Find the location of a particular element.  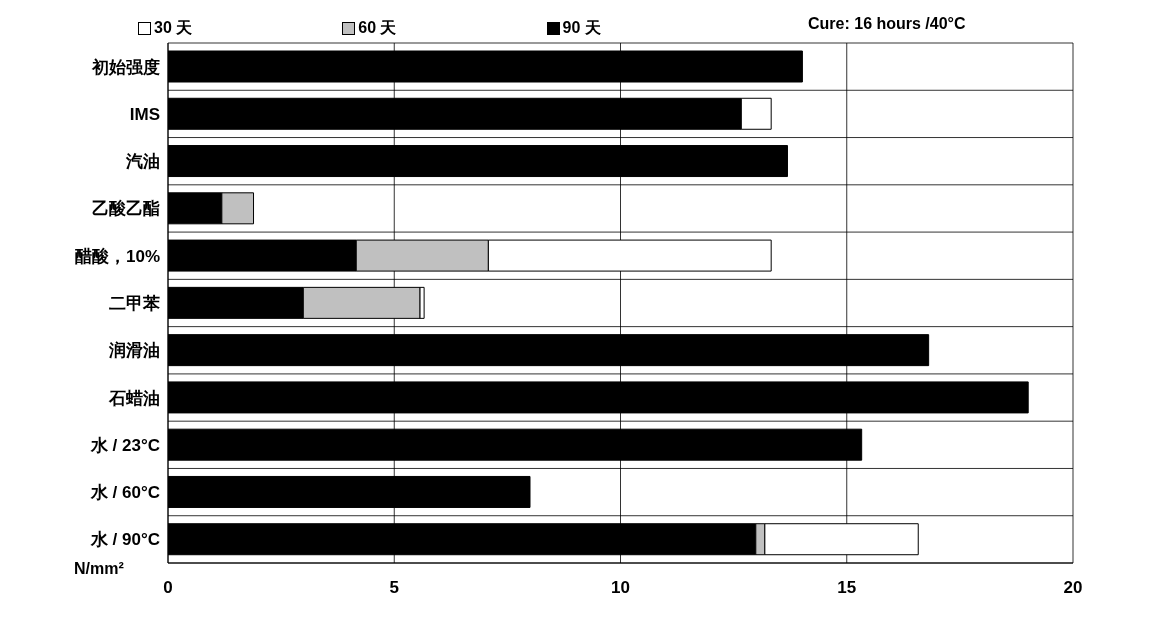

y-tick-label: 乙酸乙酯 is located at coordinates (126, 209).